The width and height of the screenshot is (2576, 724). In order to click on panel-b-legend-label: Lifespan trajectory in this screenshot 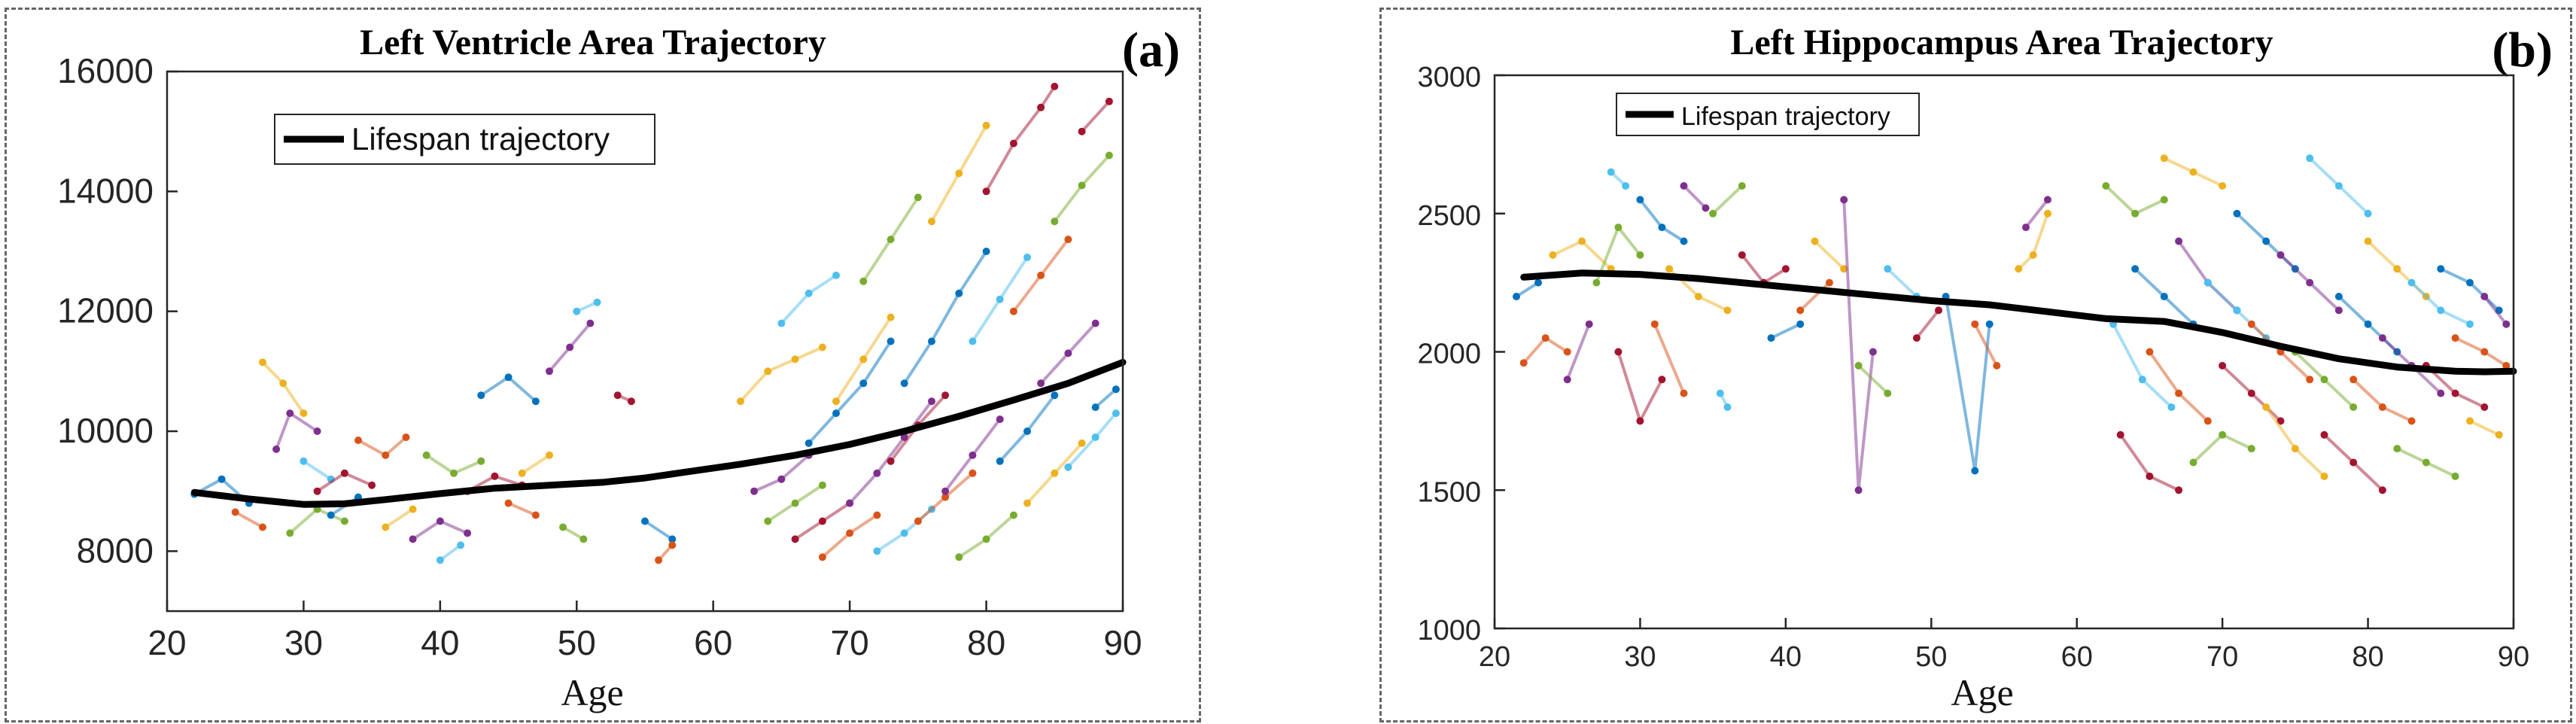, I will do `click(1785, 117)`.